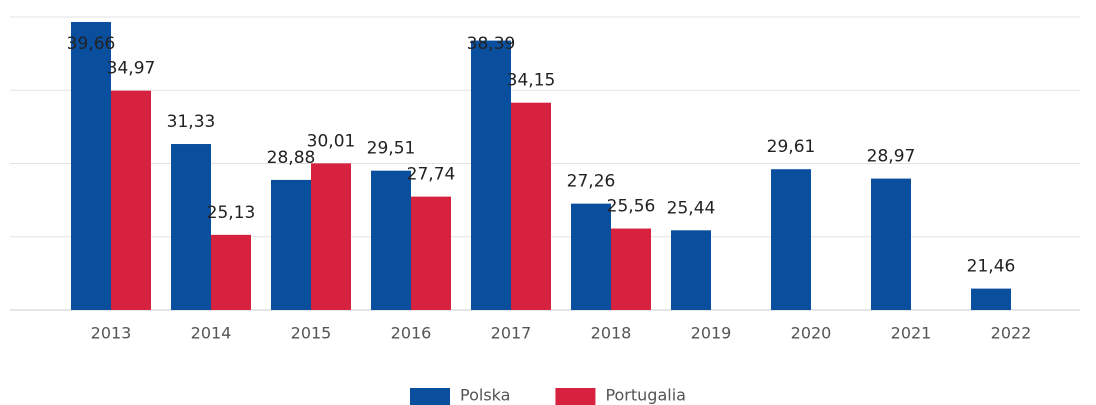 The height and width of the screenshot is (405, 1096). What do you see at coordinates (611, 333) in the screenshot?
I see `x-tick-label: 2018` at bounding box center [611, 333].